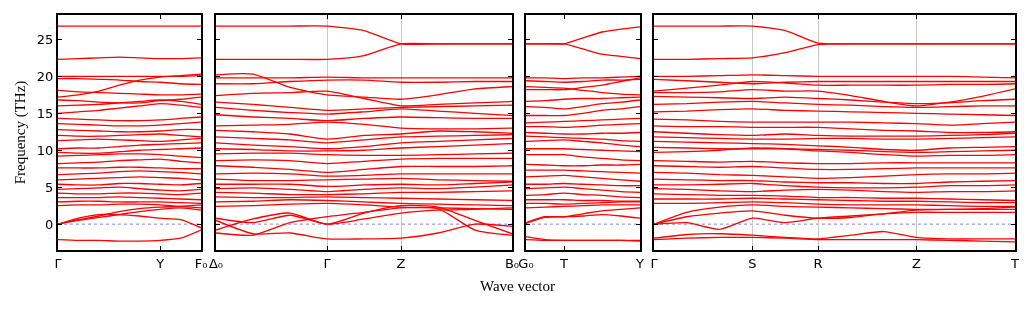 The image size is (1035, 310). What do you see at coordinates (49, 224) in the screenshot?
I see `y-tick-label: 0` at bounding box center [49, 224].